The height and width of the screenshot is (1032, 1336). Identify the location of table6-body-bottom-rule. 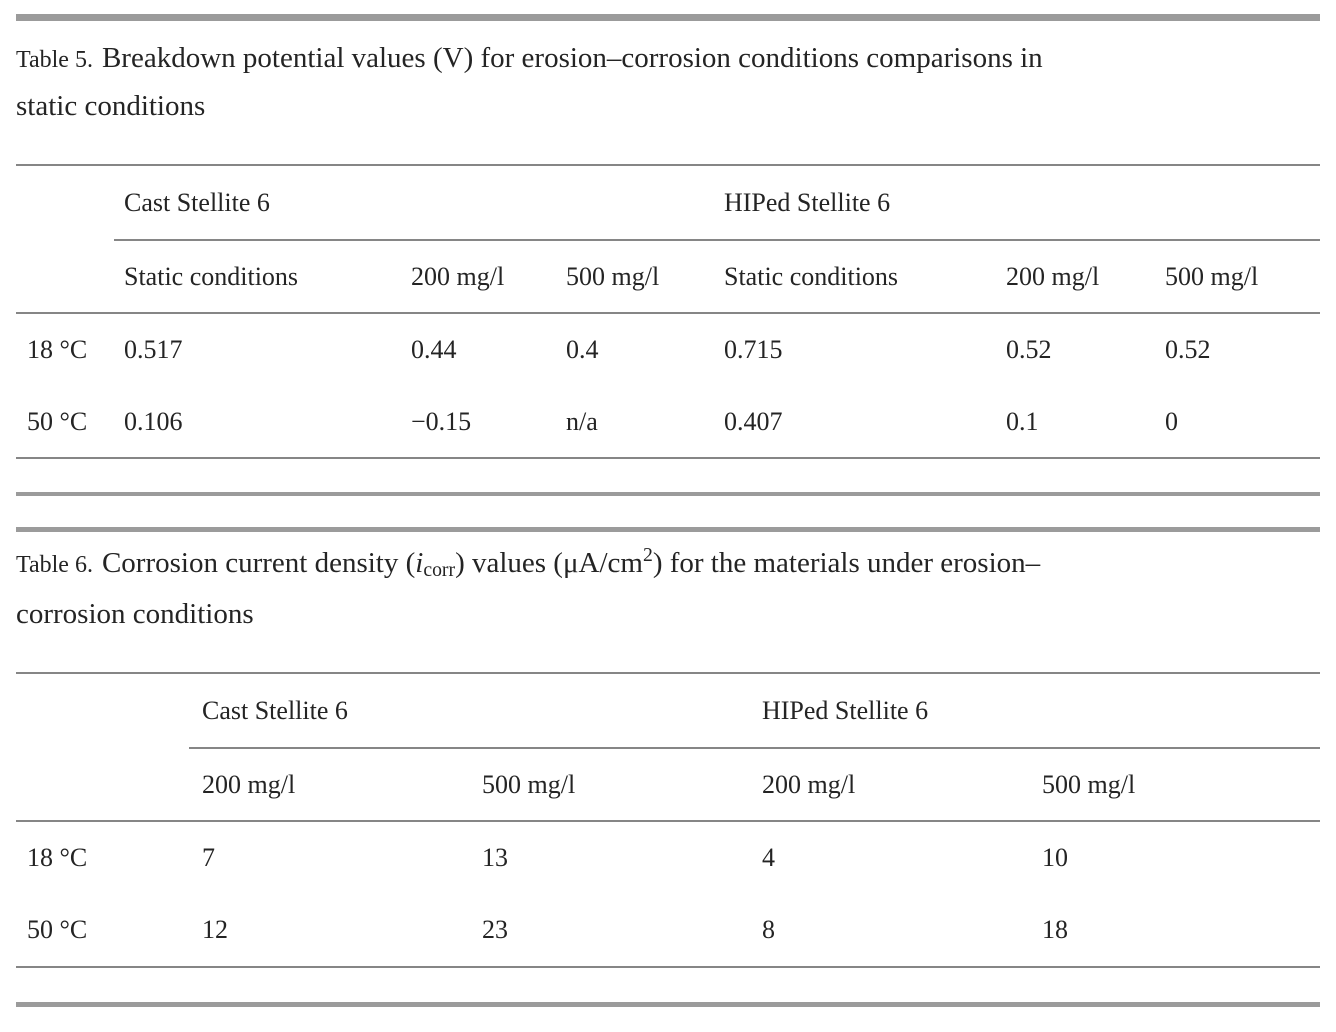
(668, 967).